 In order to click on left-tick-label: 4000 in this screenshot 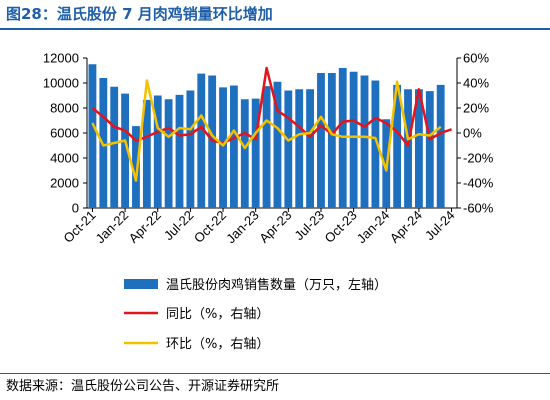, I will do `click(64, 158)`.